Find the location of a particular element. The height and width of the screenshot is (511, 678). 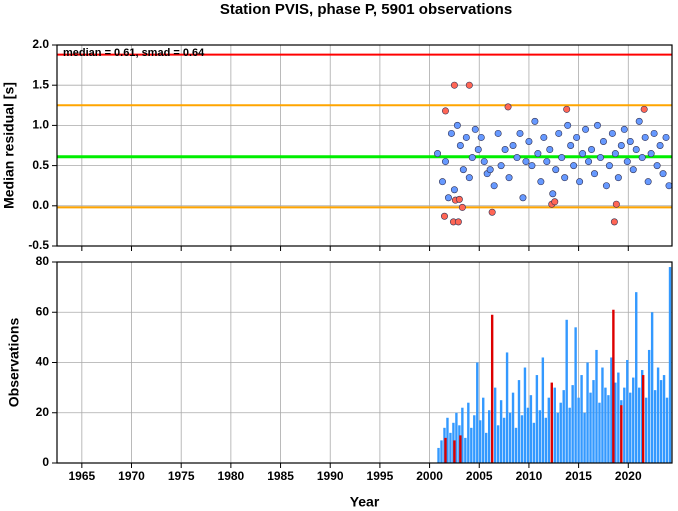

x-tick-label: 2005 is located at coordinates (479, 476).